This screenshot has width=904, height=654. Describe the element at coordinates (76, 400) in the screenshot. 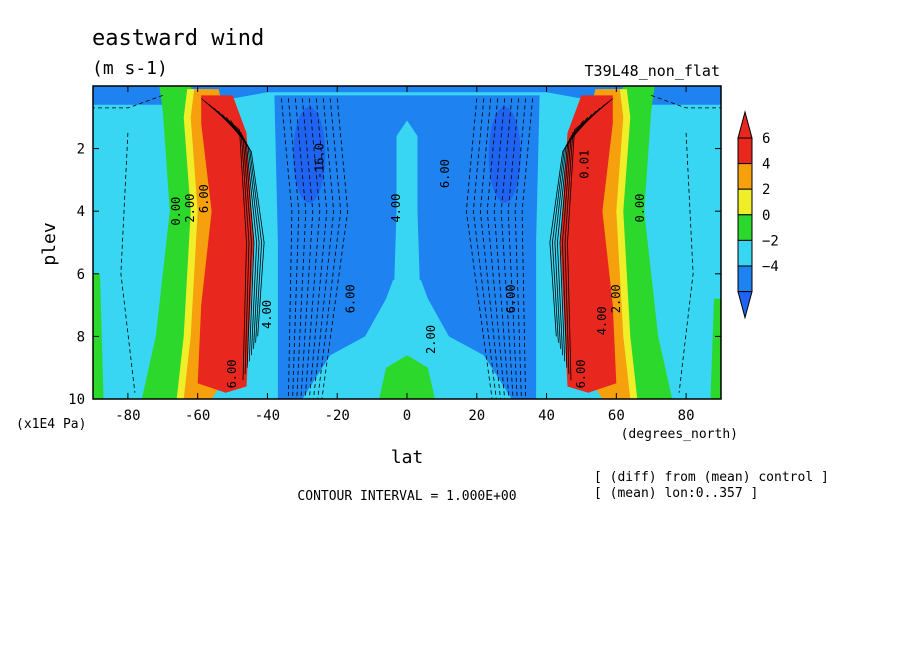

I see `y-tick-label-4: 10` at that location.